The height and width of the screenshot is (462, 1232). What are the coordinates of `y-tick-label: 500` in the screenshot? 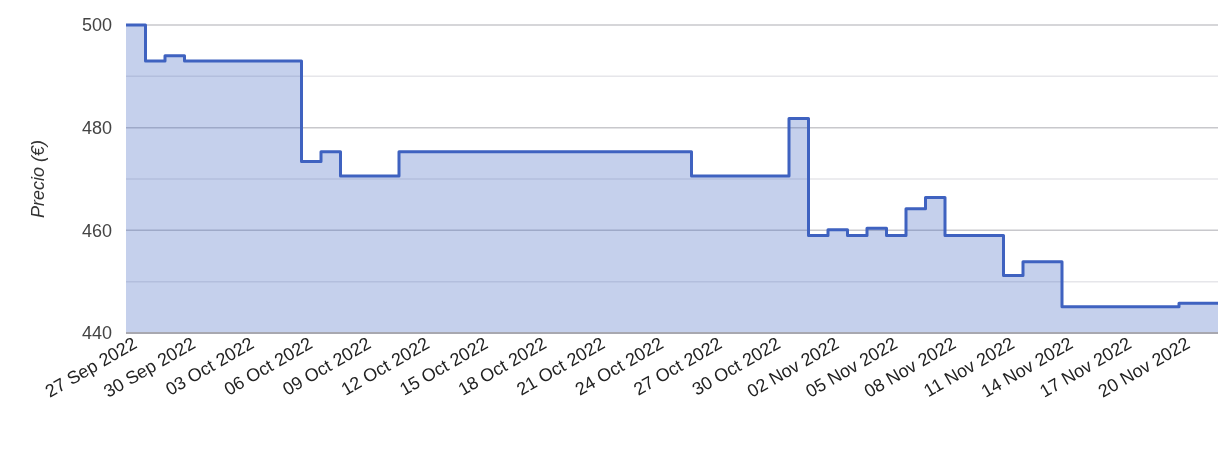 It's located at (96, 25).